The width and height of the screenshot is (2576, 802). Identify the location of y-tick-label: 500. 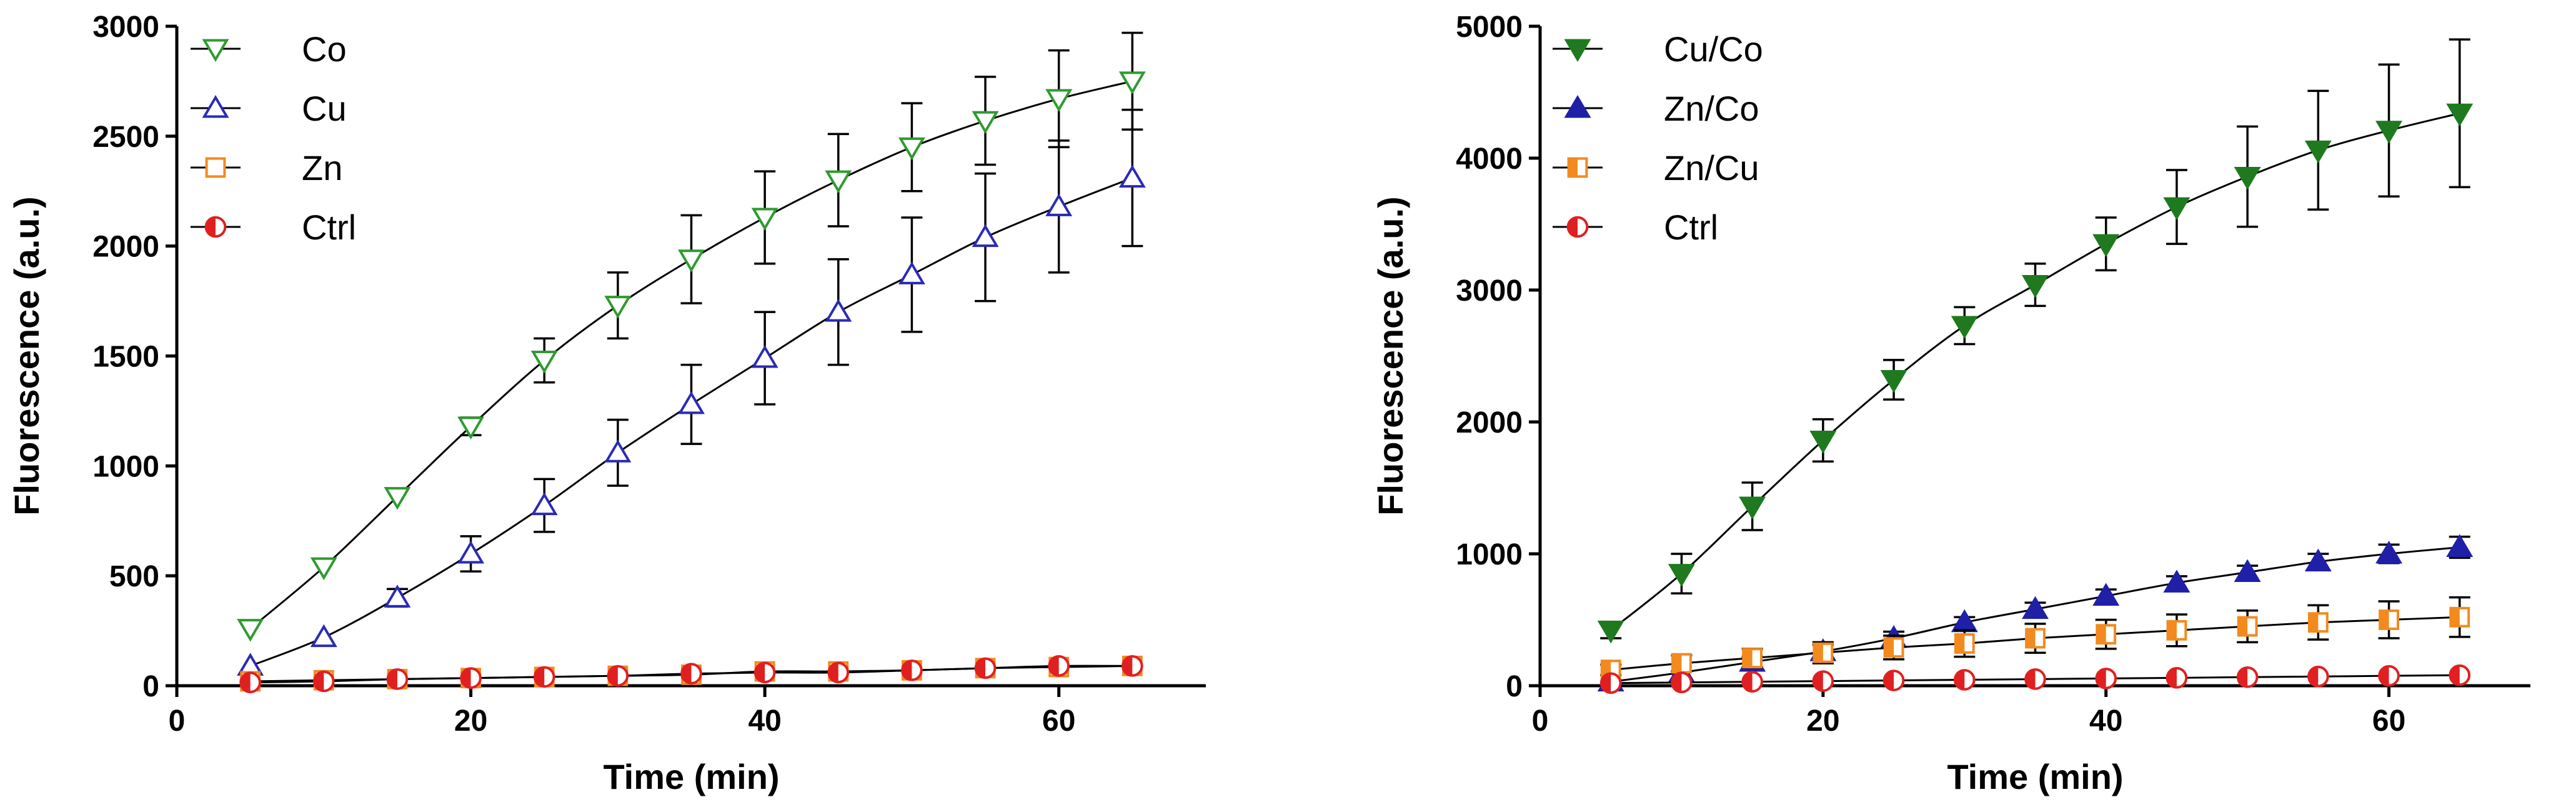
(134, 576).